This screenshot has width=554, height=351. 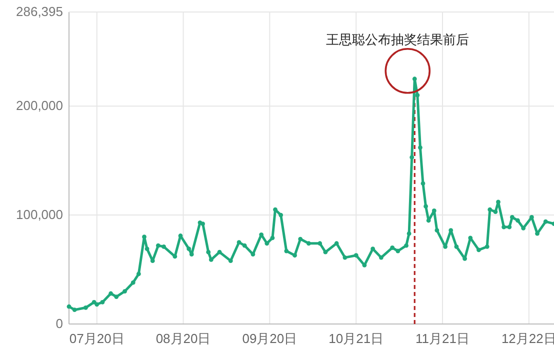 I want to click on y-tick-label: 100,000, so click(x=39, y=214).